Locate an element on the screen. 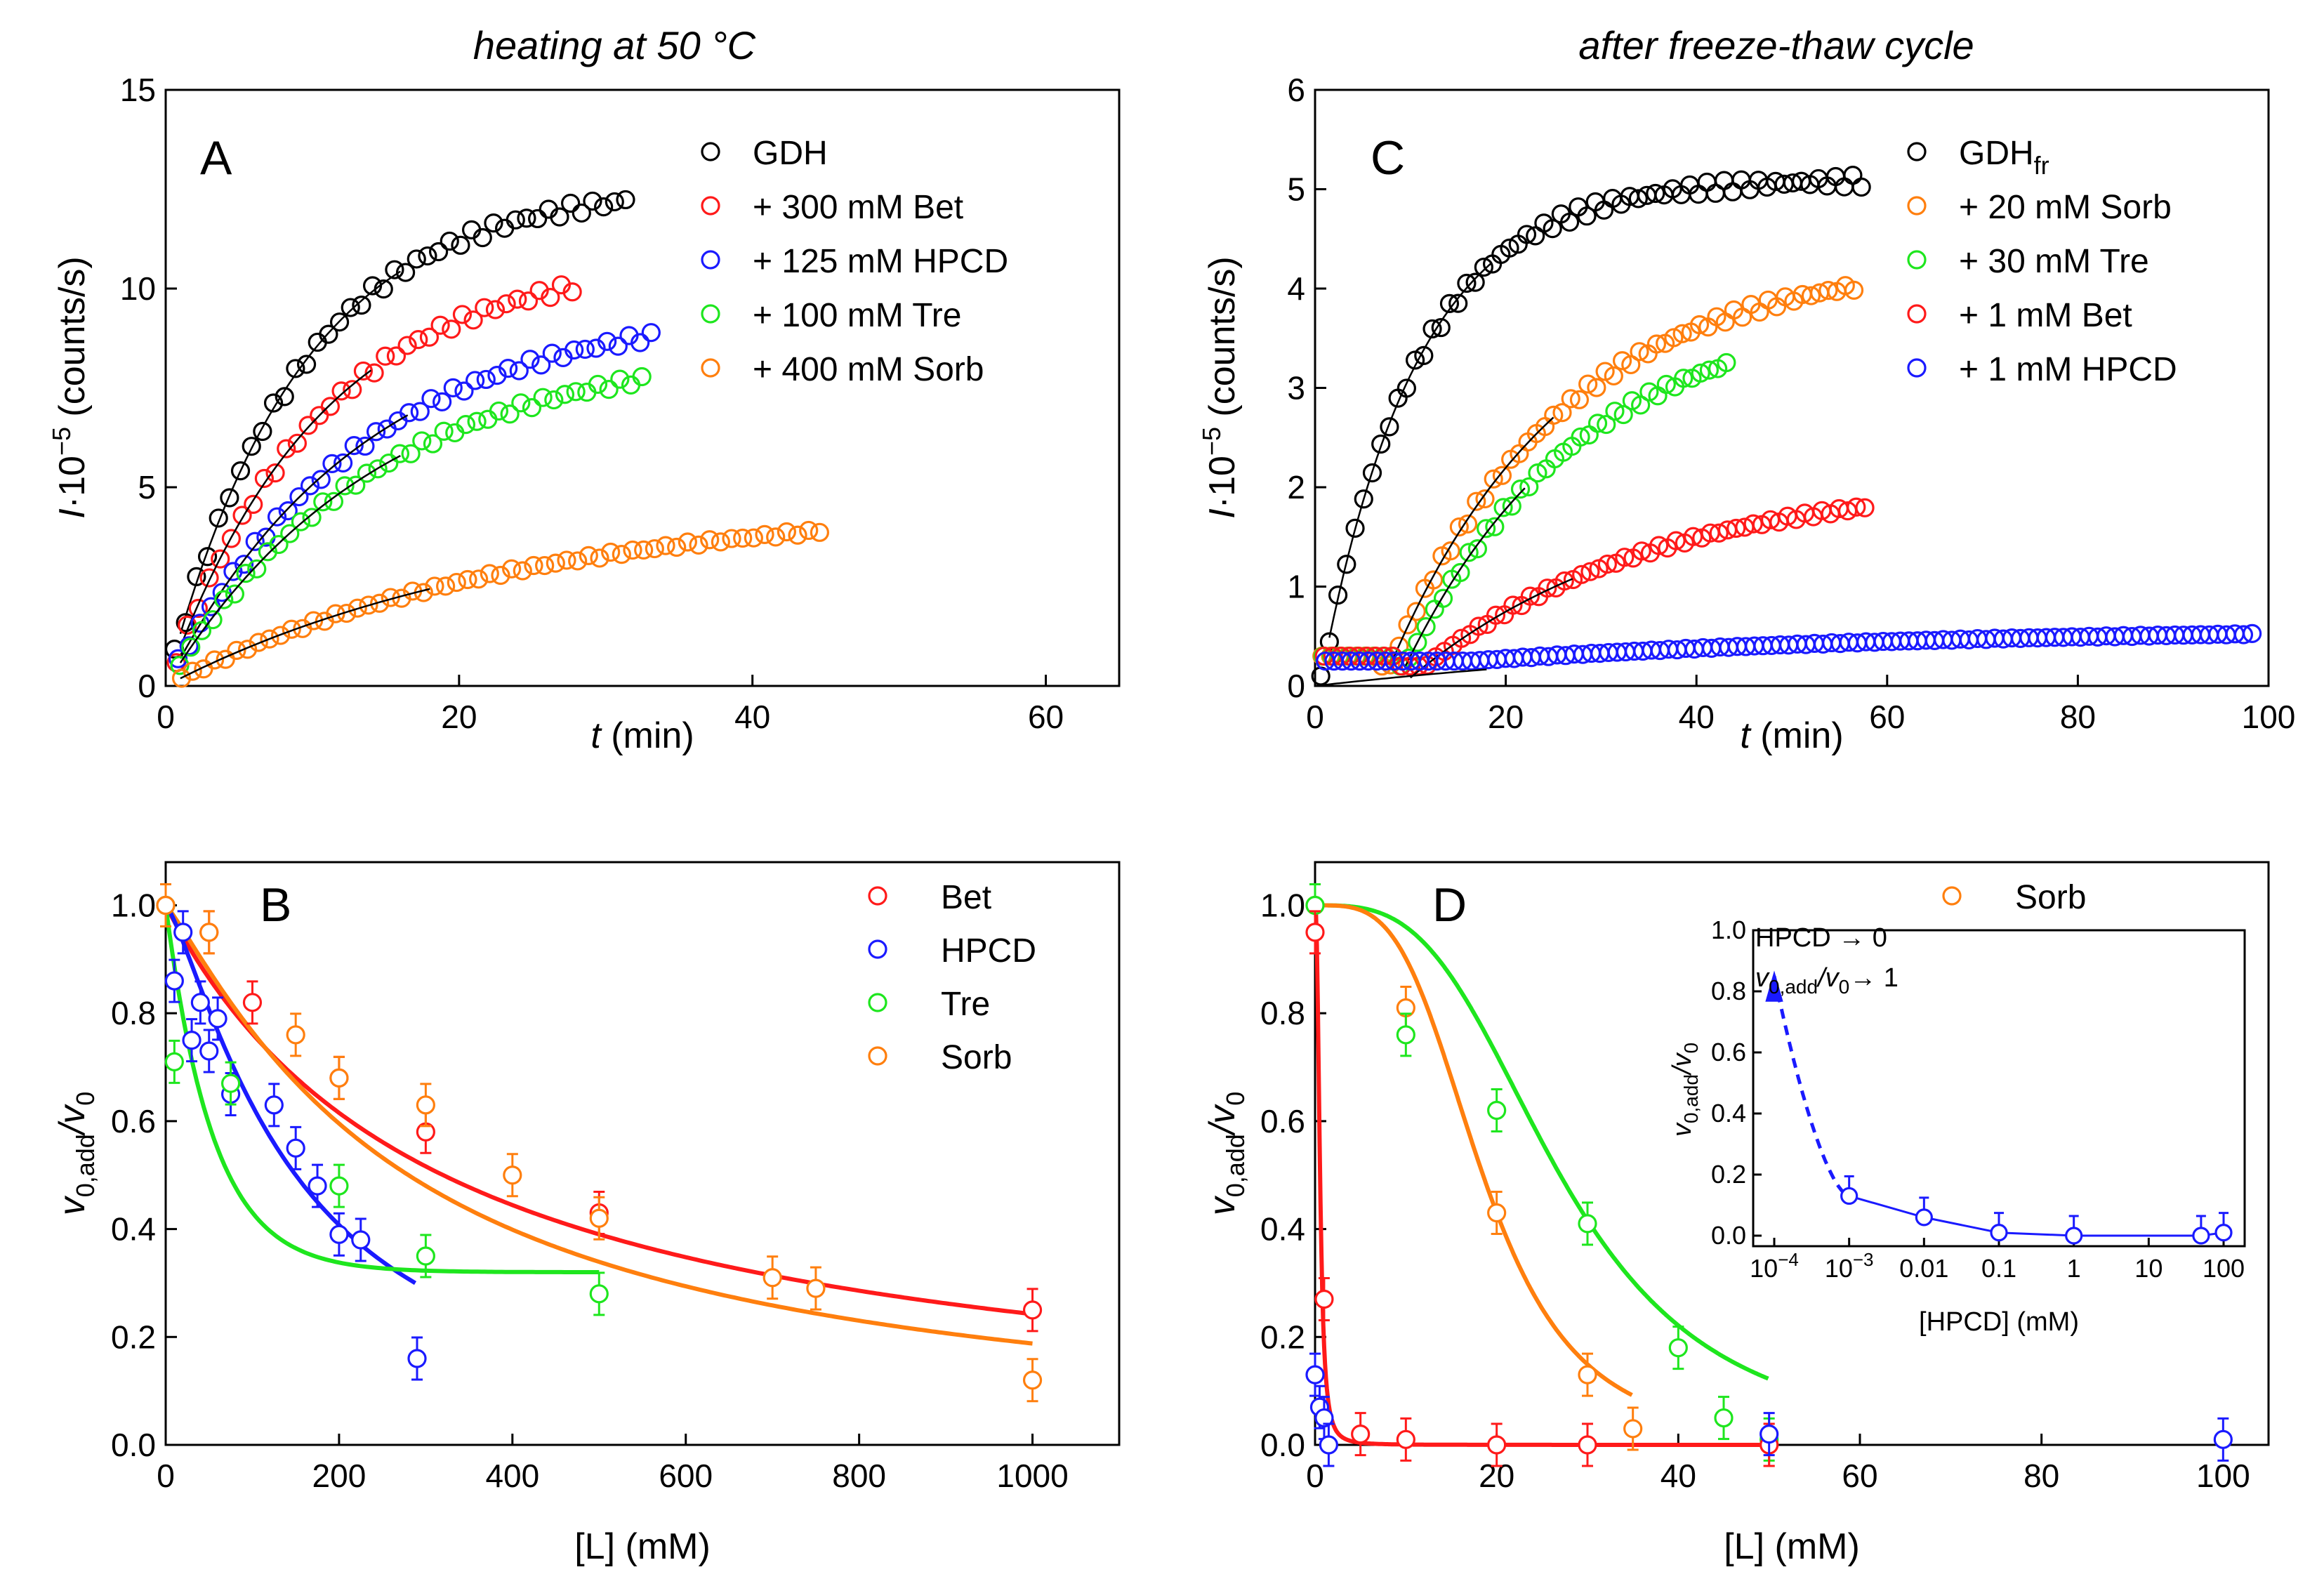 Image resolution: width=2324 pixels, height=1586 pixels. panel-b-ylabel-v: v is located at coordinates (72, 1205).